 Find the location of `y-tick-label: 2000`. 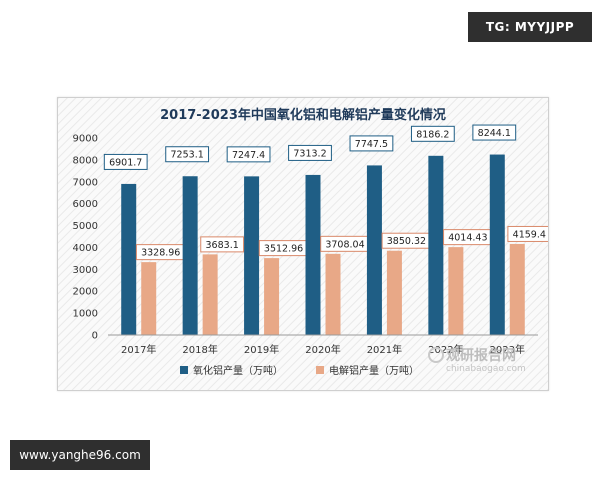

y-tick-label: 2000 is located at coordinates (85, 292).